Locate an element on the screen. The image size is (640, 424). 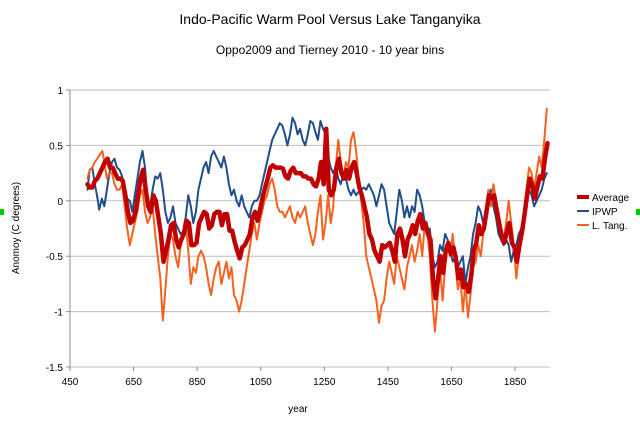
x-tick-label: 1450 is located at coordinates (388, 382).